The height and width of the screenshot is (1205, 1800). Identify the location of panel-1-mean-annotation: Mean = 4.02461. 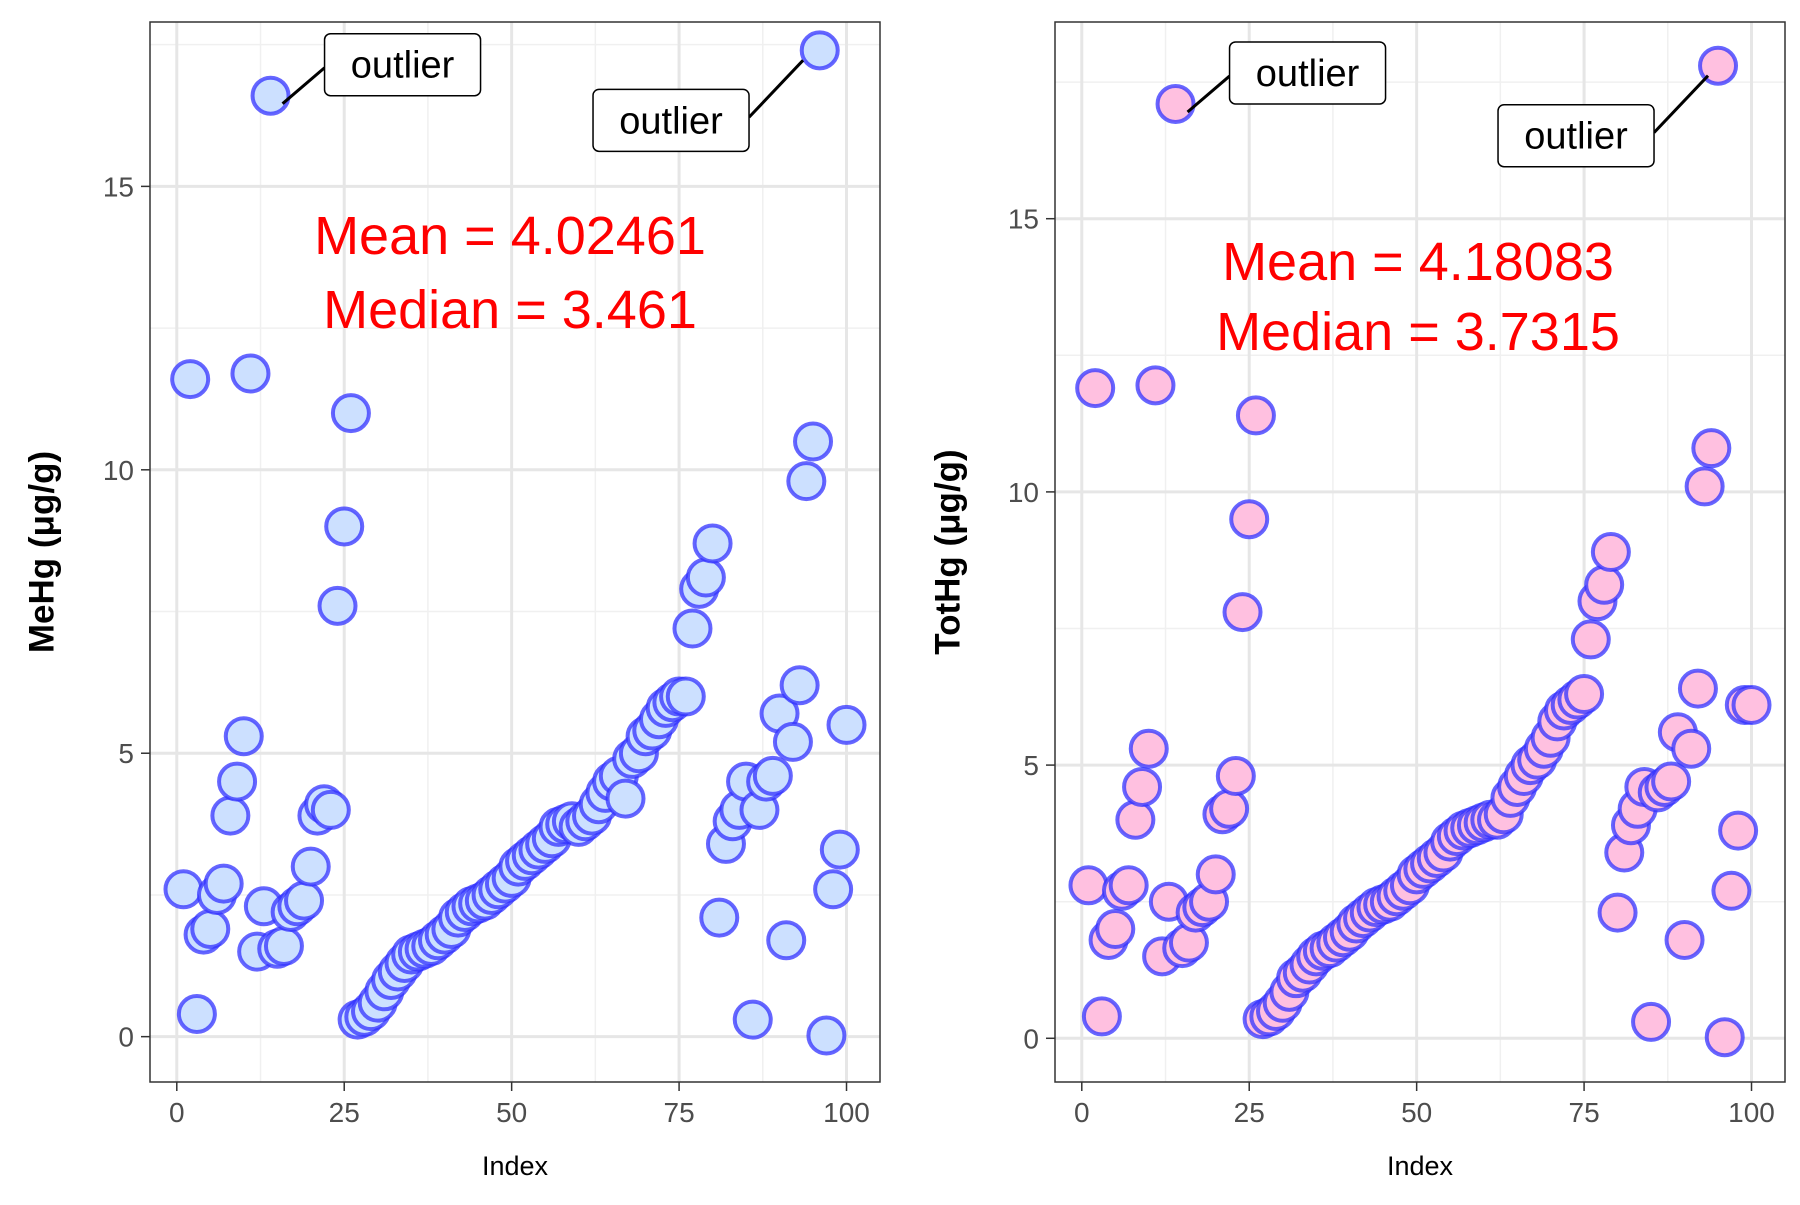
(510, 236).